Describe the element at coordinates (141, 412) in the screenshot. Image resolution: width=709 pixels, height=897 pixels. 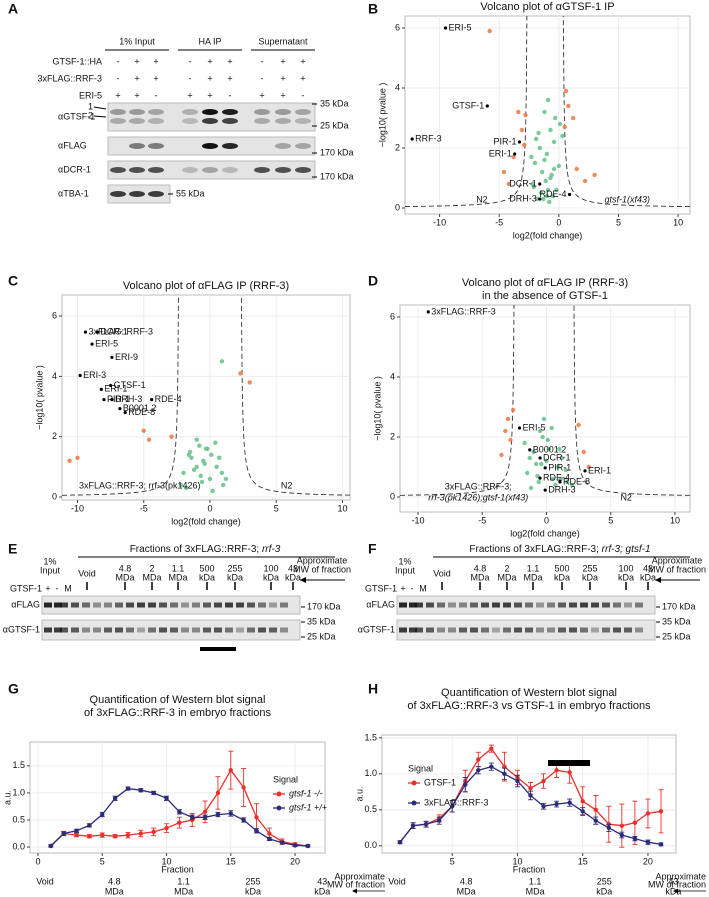
I see `point-label: RDE-8` at that location.